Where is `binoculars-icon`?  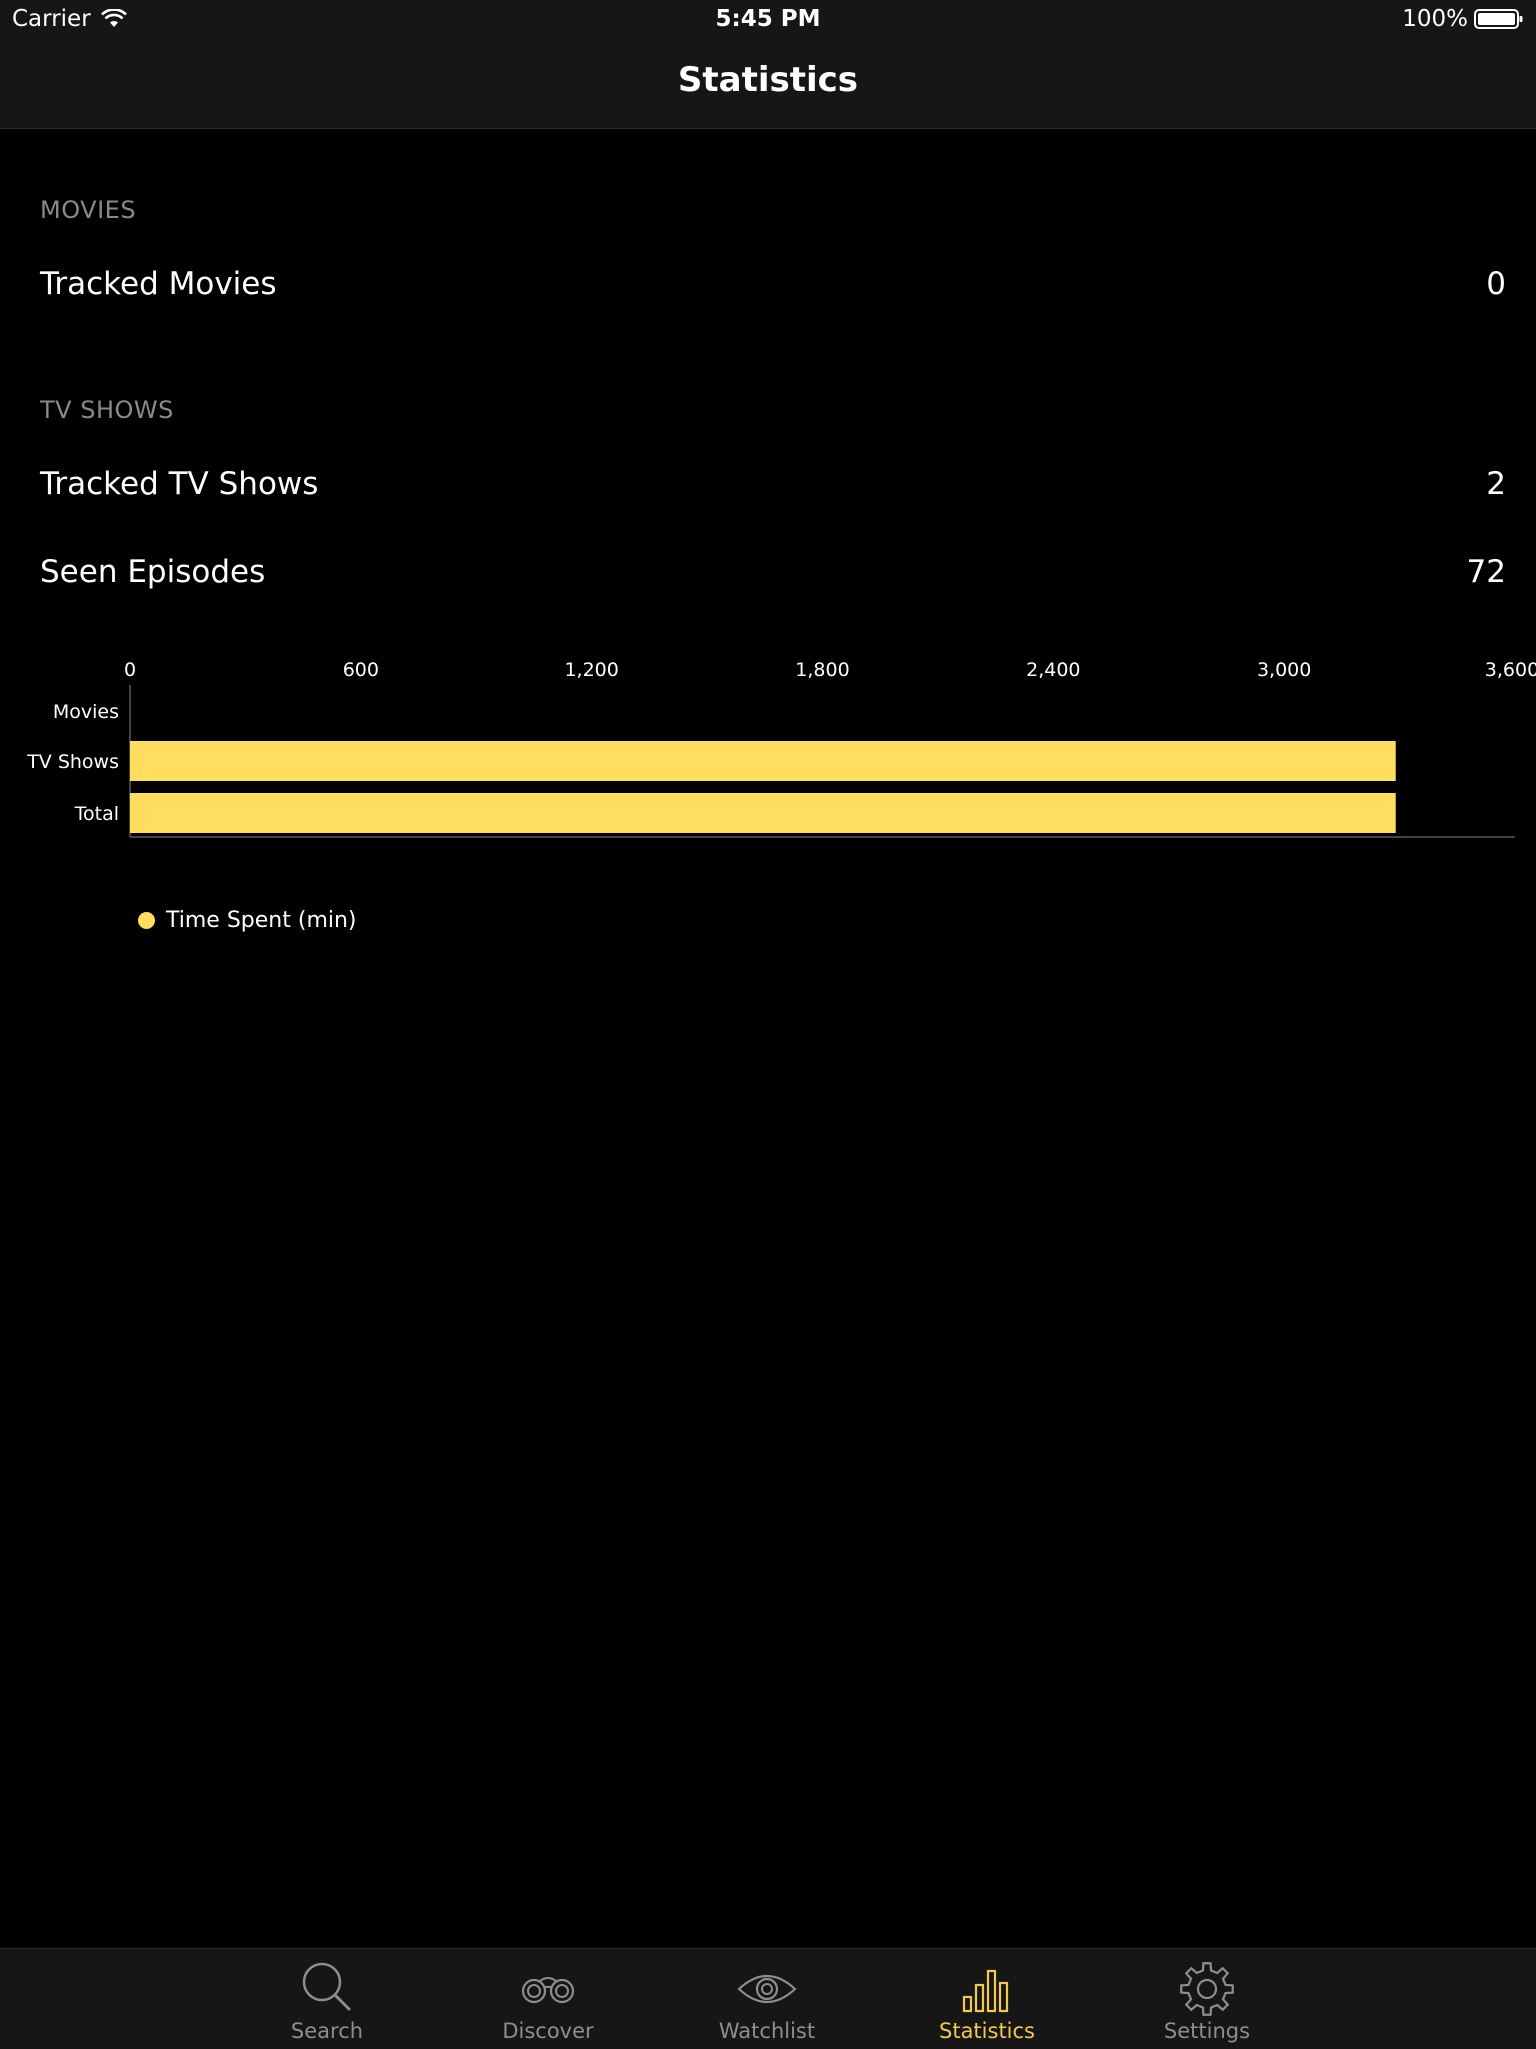 binoculars-icon is located at coordinates (548, 1990).